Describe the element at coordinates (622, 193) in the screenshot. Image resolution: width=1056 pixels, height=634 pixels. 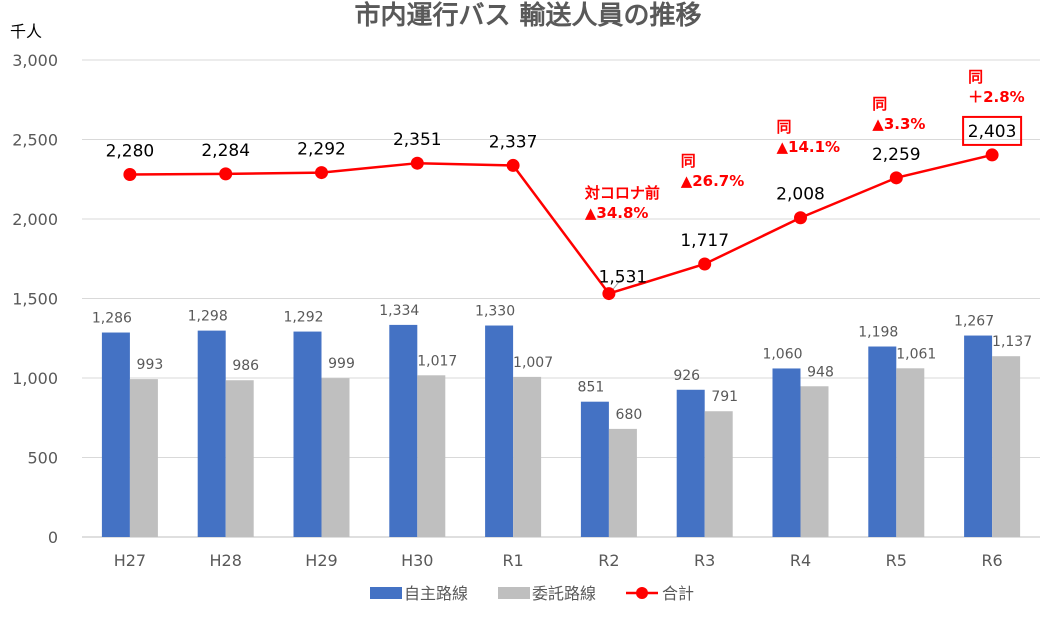
I see `annotation-text: 対コロナ前` at that location.